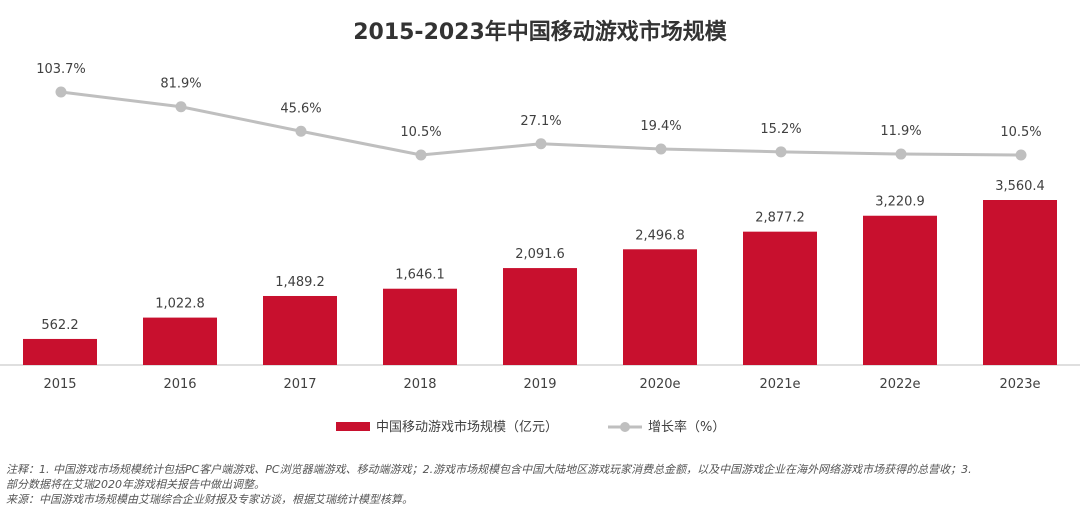 The width and height of the screenshot is (1080, 520). Describe the element at coordinates (419, 384) in the screenshot. I see `x-tick-label-2018: 2018` at that location.